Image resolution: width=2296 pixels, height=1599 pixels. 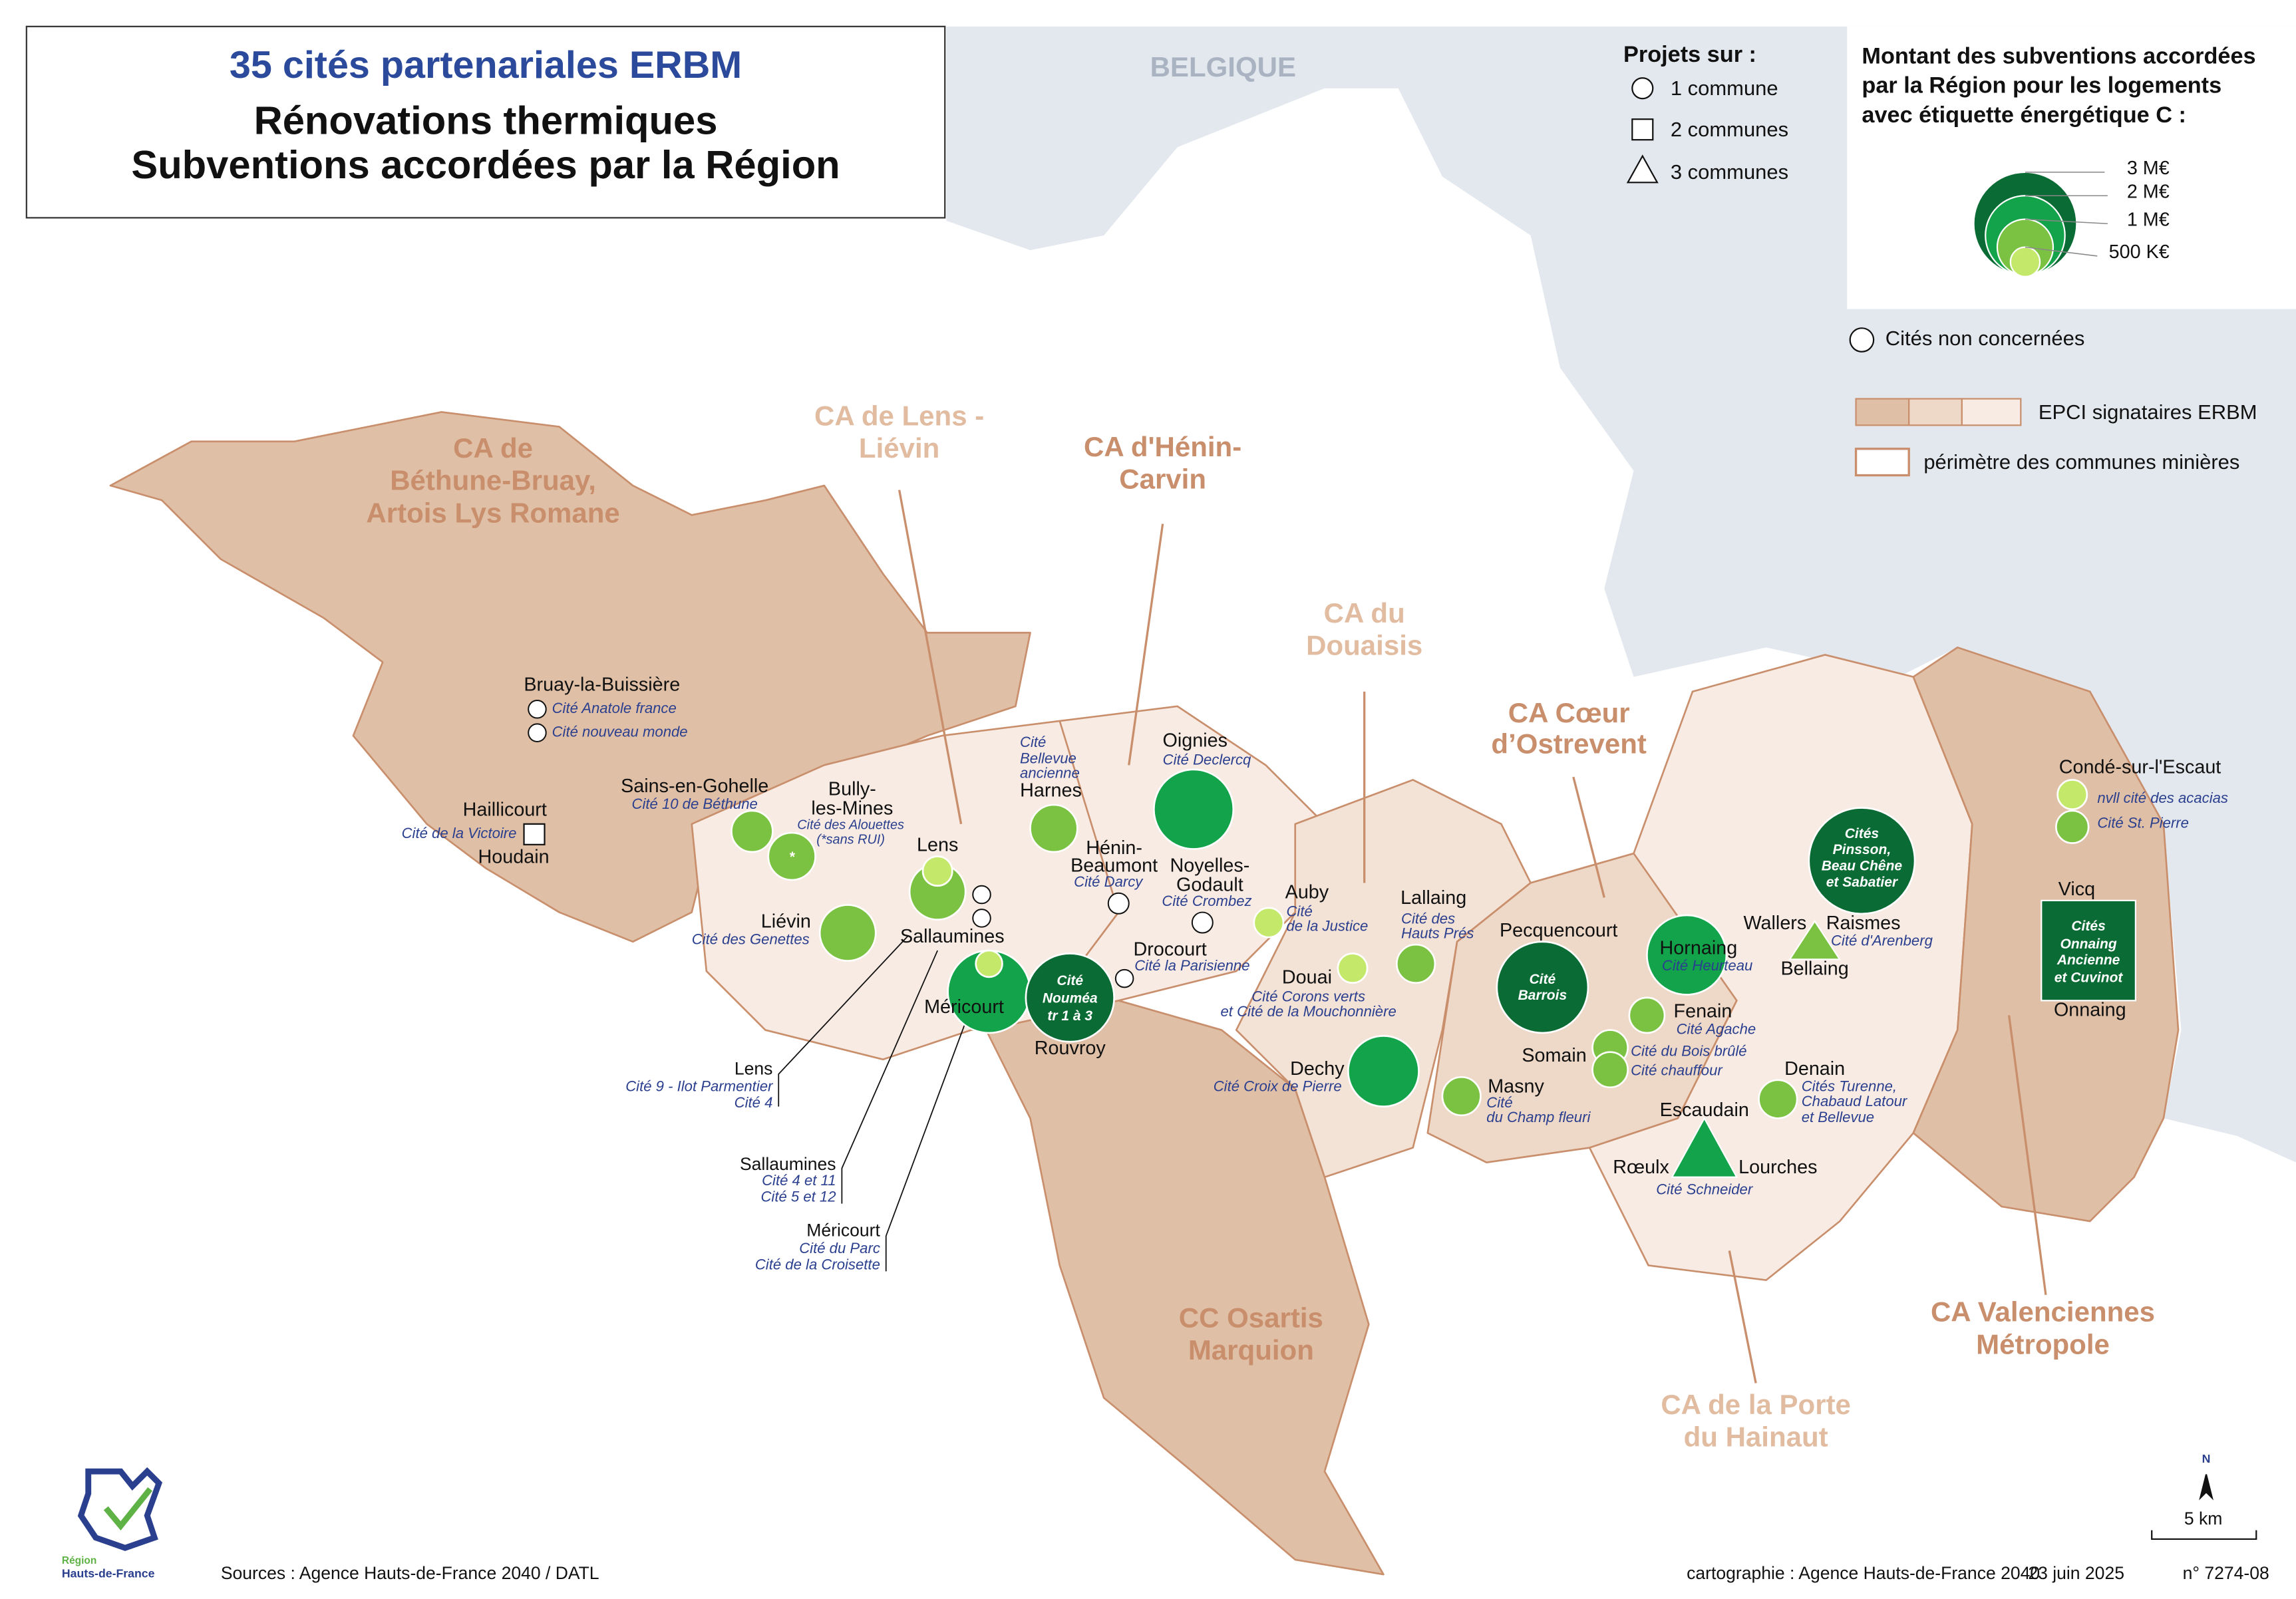 What do you see at coordinates (1308, 1011) in the screenshot?
I see `cite-label: et Cité de la Mouchonnière` at bounding box center [1308, 1011].